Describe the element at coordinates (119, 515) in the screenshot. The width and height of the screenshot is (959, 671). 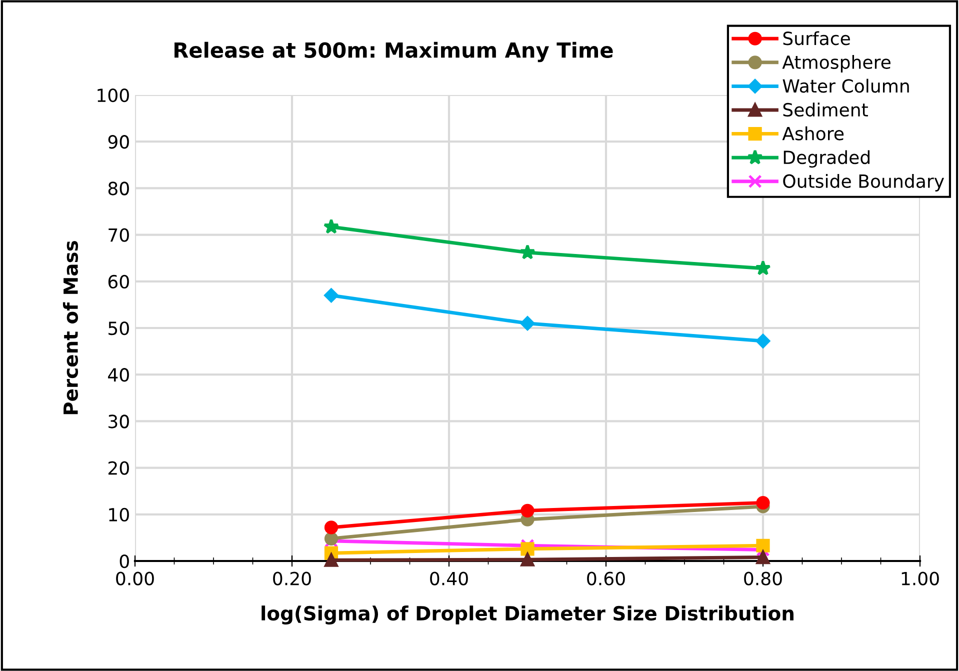
I see `y-tick-label: 10` at that location.